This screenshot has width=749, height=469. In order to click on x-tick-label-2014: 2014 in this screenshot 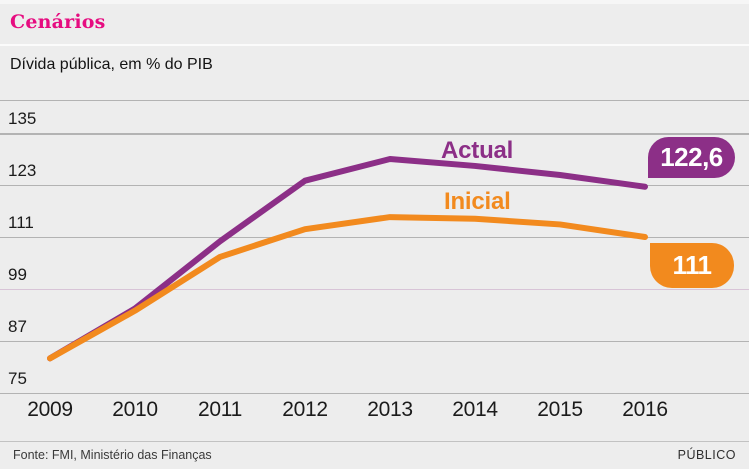, I will do `click(475, 409)`.